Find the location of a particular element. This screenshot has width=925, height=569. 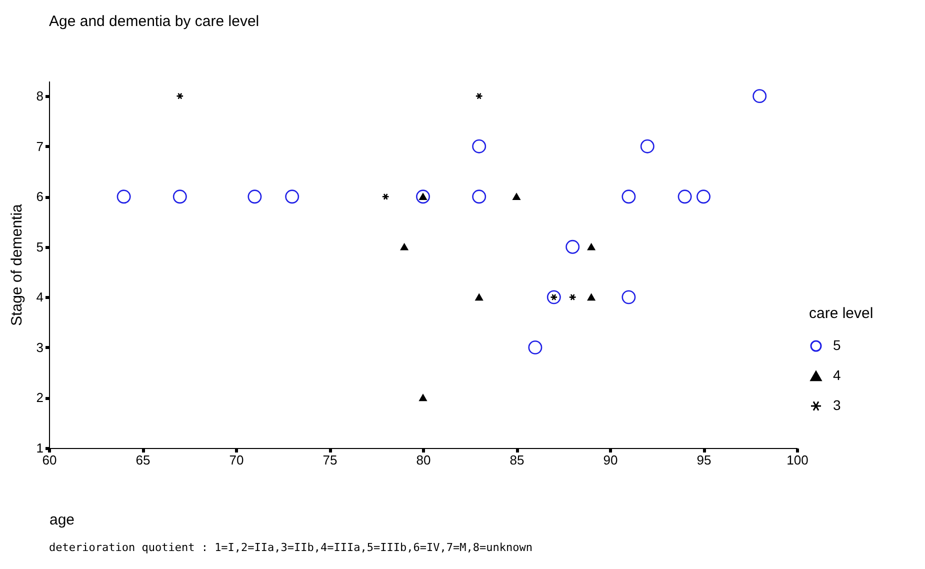

legend-label: 5 is located at coordinates (837, 345).